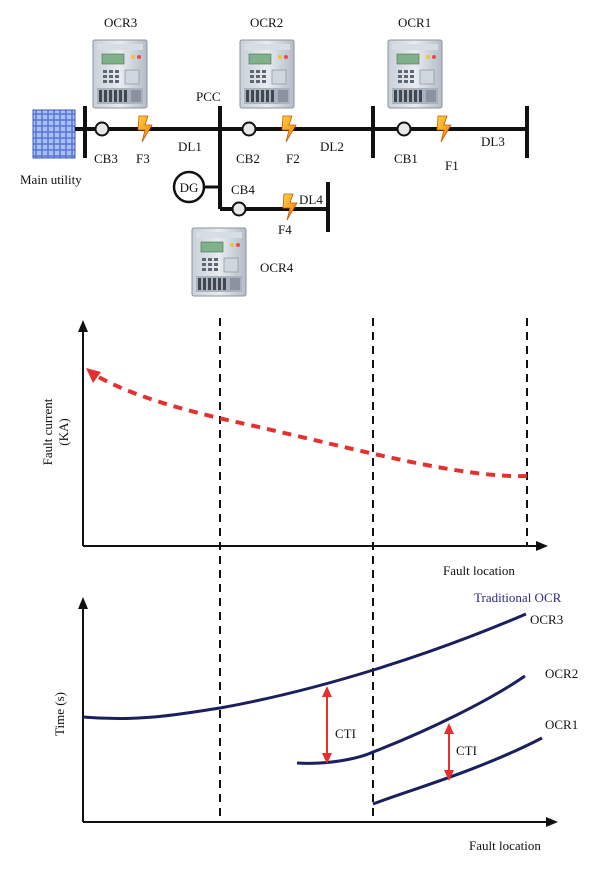  I want to click on cti-label-upper: CTI, so click(345, 733).